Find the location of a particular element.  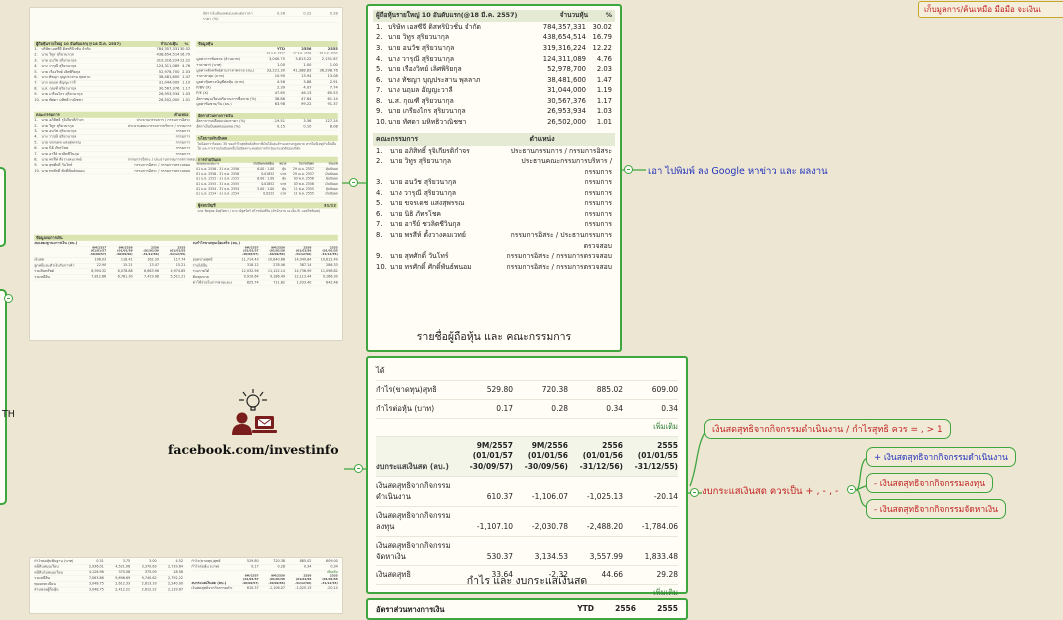

mini-stock-years: YTD 2556 2555 is located at coordinates (267, 50).